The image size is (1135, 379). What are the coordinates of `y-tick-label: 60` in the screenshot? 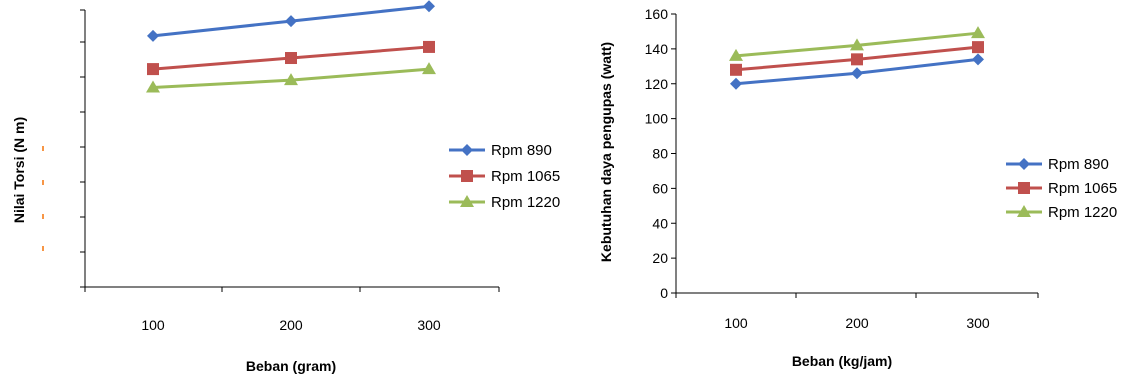 It's located at (660, 188).